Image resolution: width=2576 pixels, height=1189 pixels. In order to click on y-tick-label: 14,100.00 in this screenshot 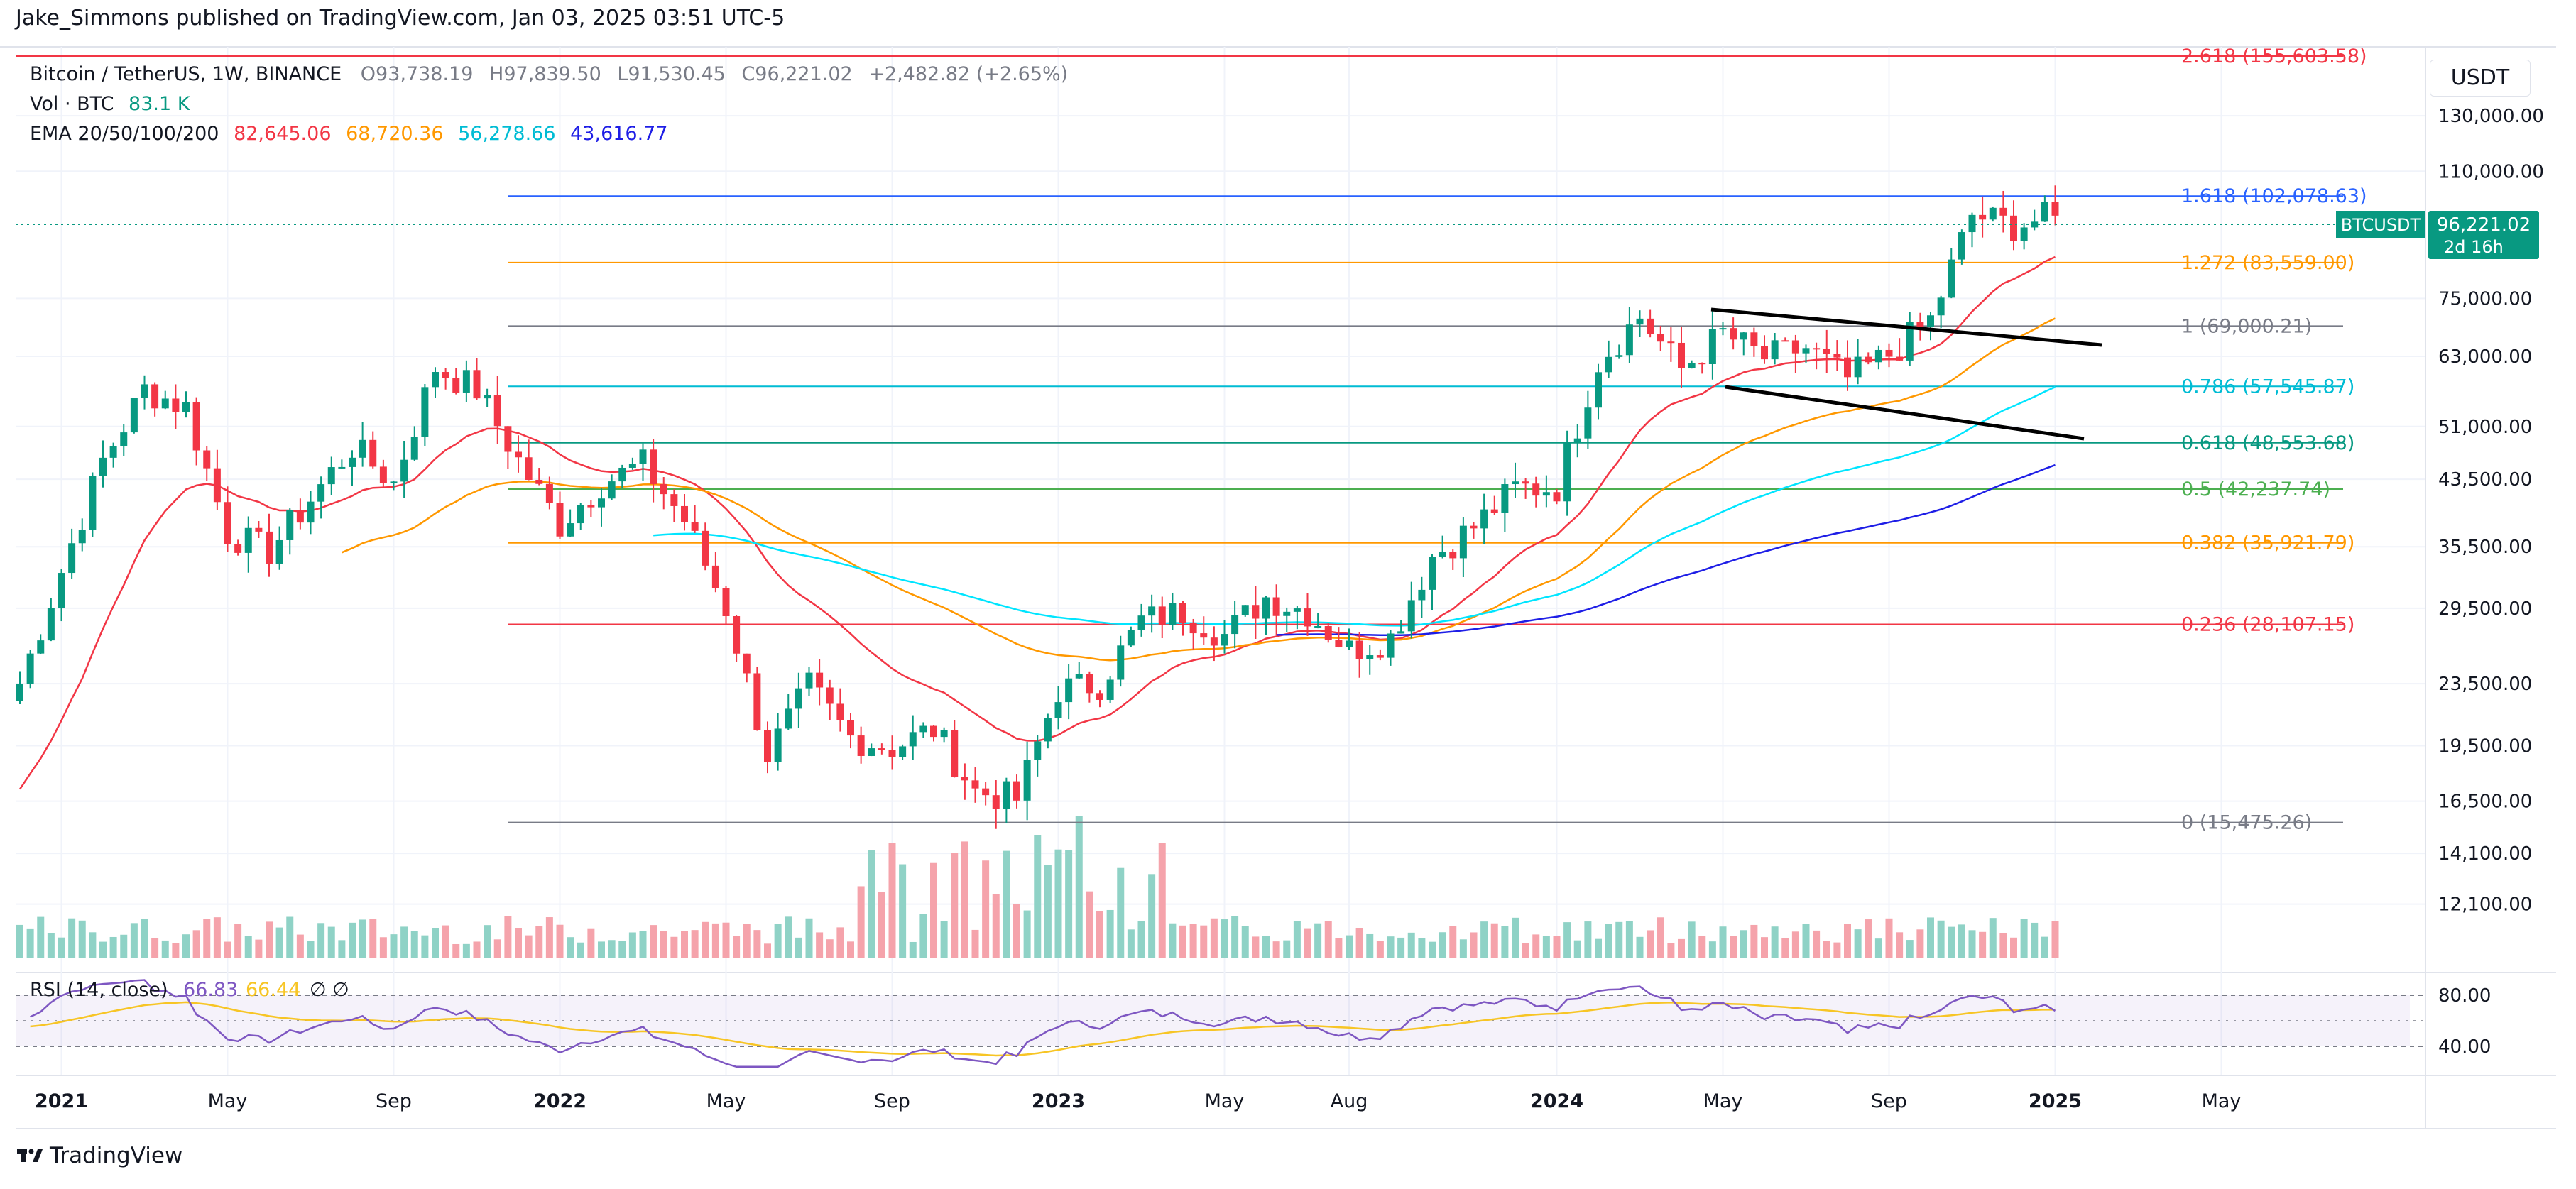, I will do `click(2485, 854)`.